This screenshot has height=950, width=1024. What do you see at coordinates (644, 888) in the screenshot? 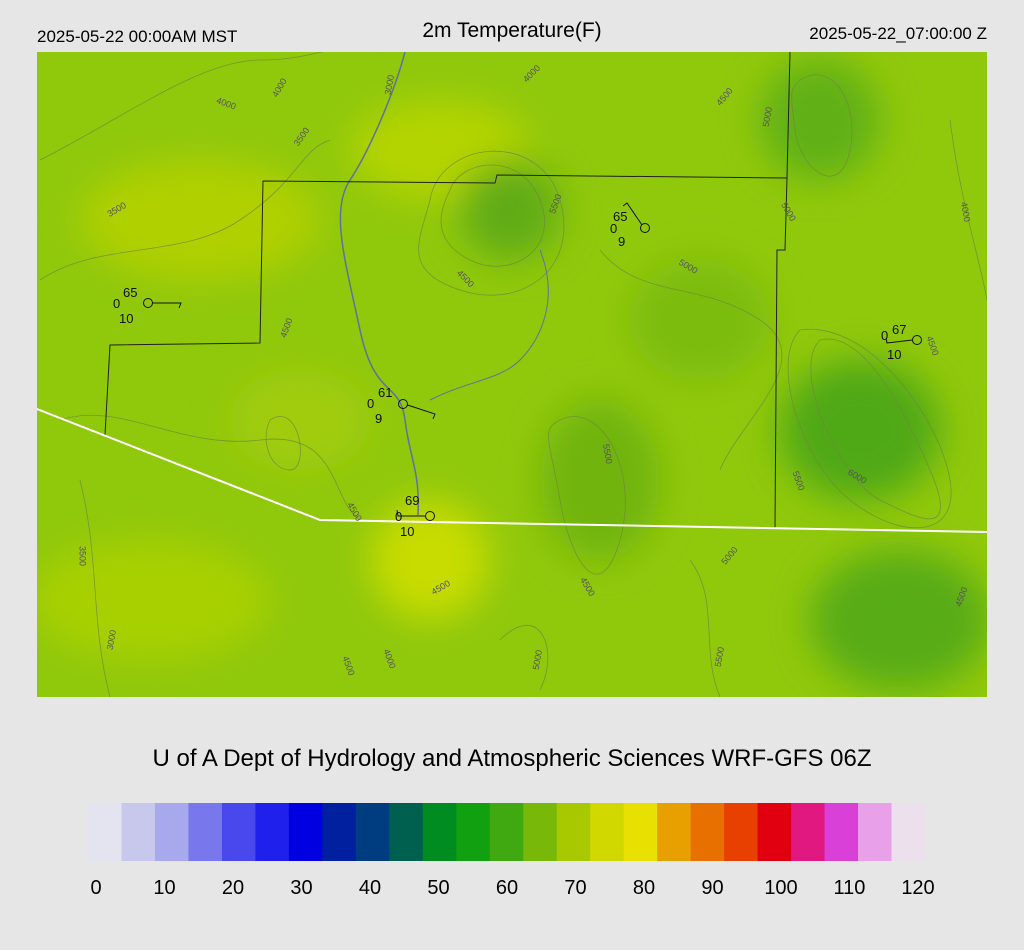
I see `colorbar-tick-label: 80` at bounding box center [644, 888].